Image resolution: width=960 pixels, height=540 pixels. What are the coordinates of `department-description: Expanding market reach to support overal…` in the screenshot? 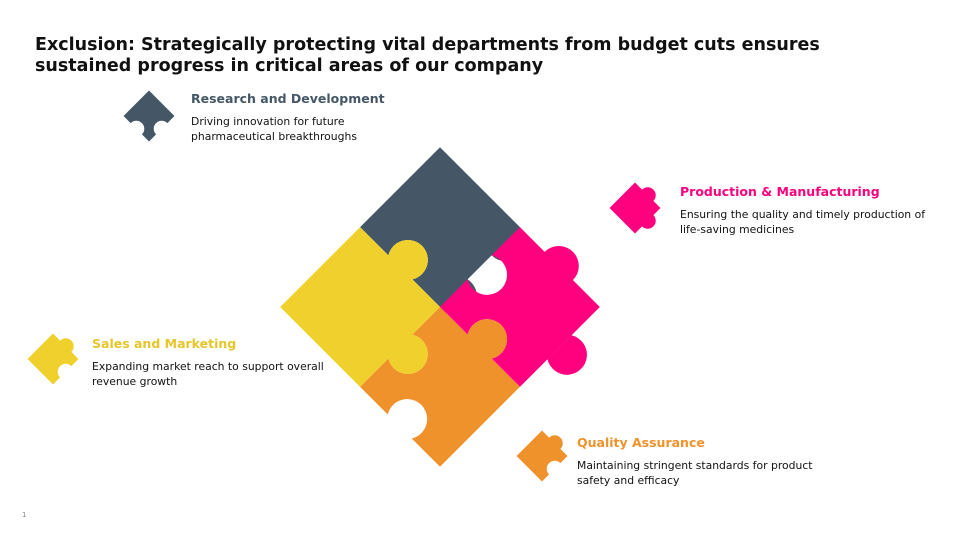 It's located at (208, 374).